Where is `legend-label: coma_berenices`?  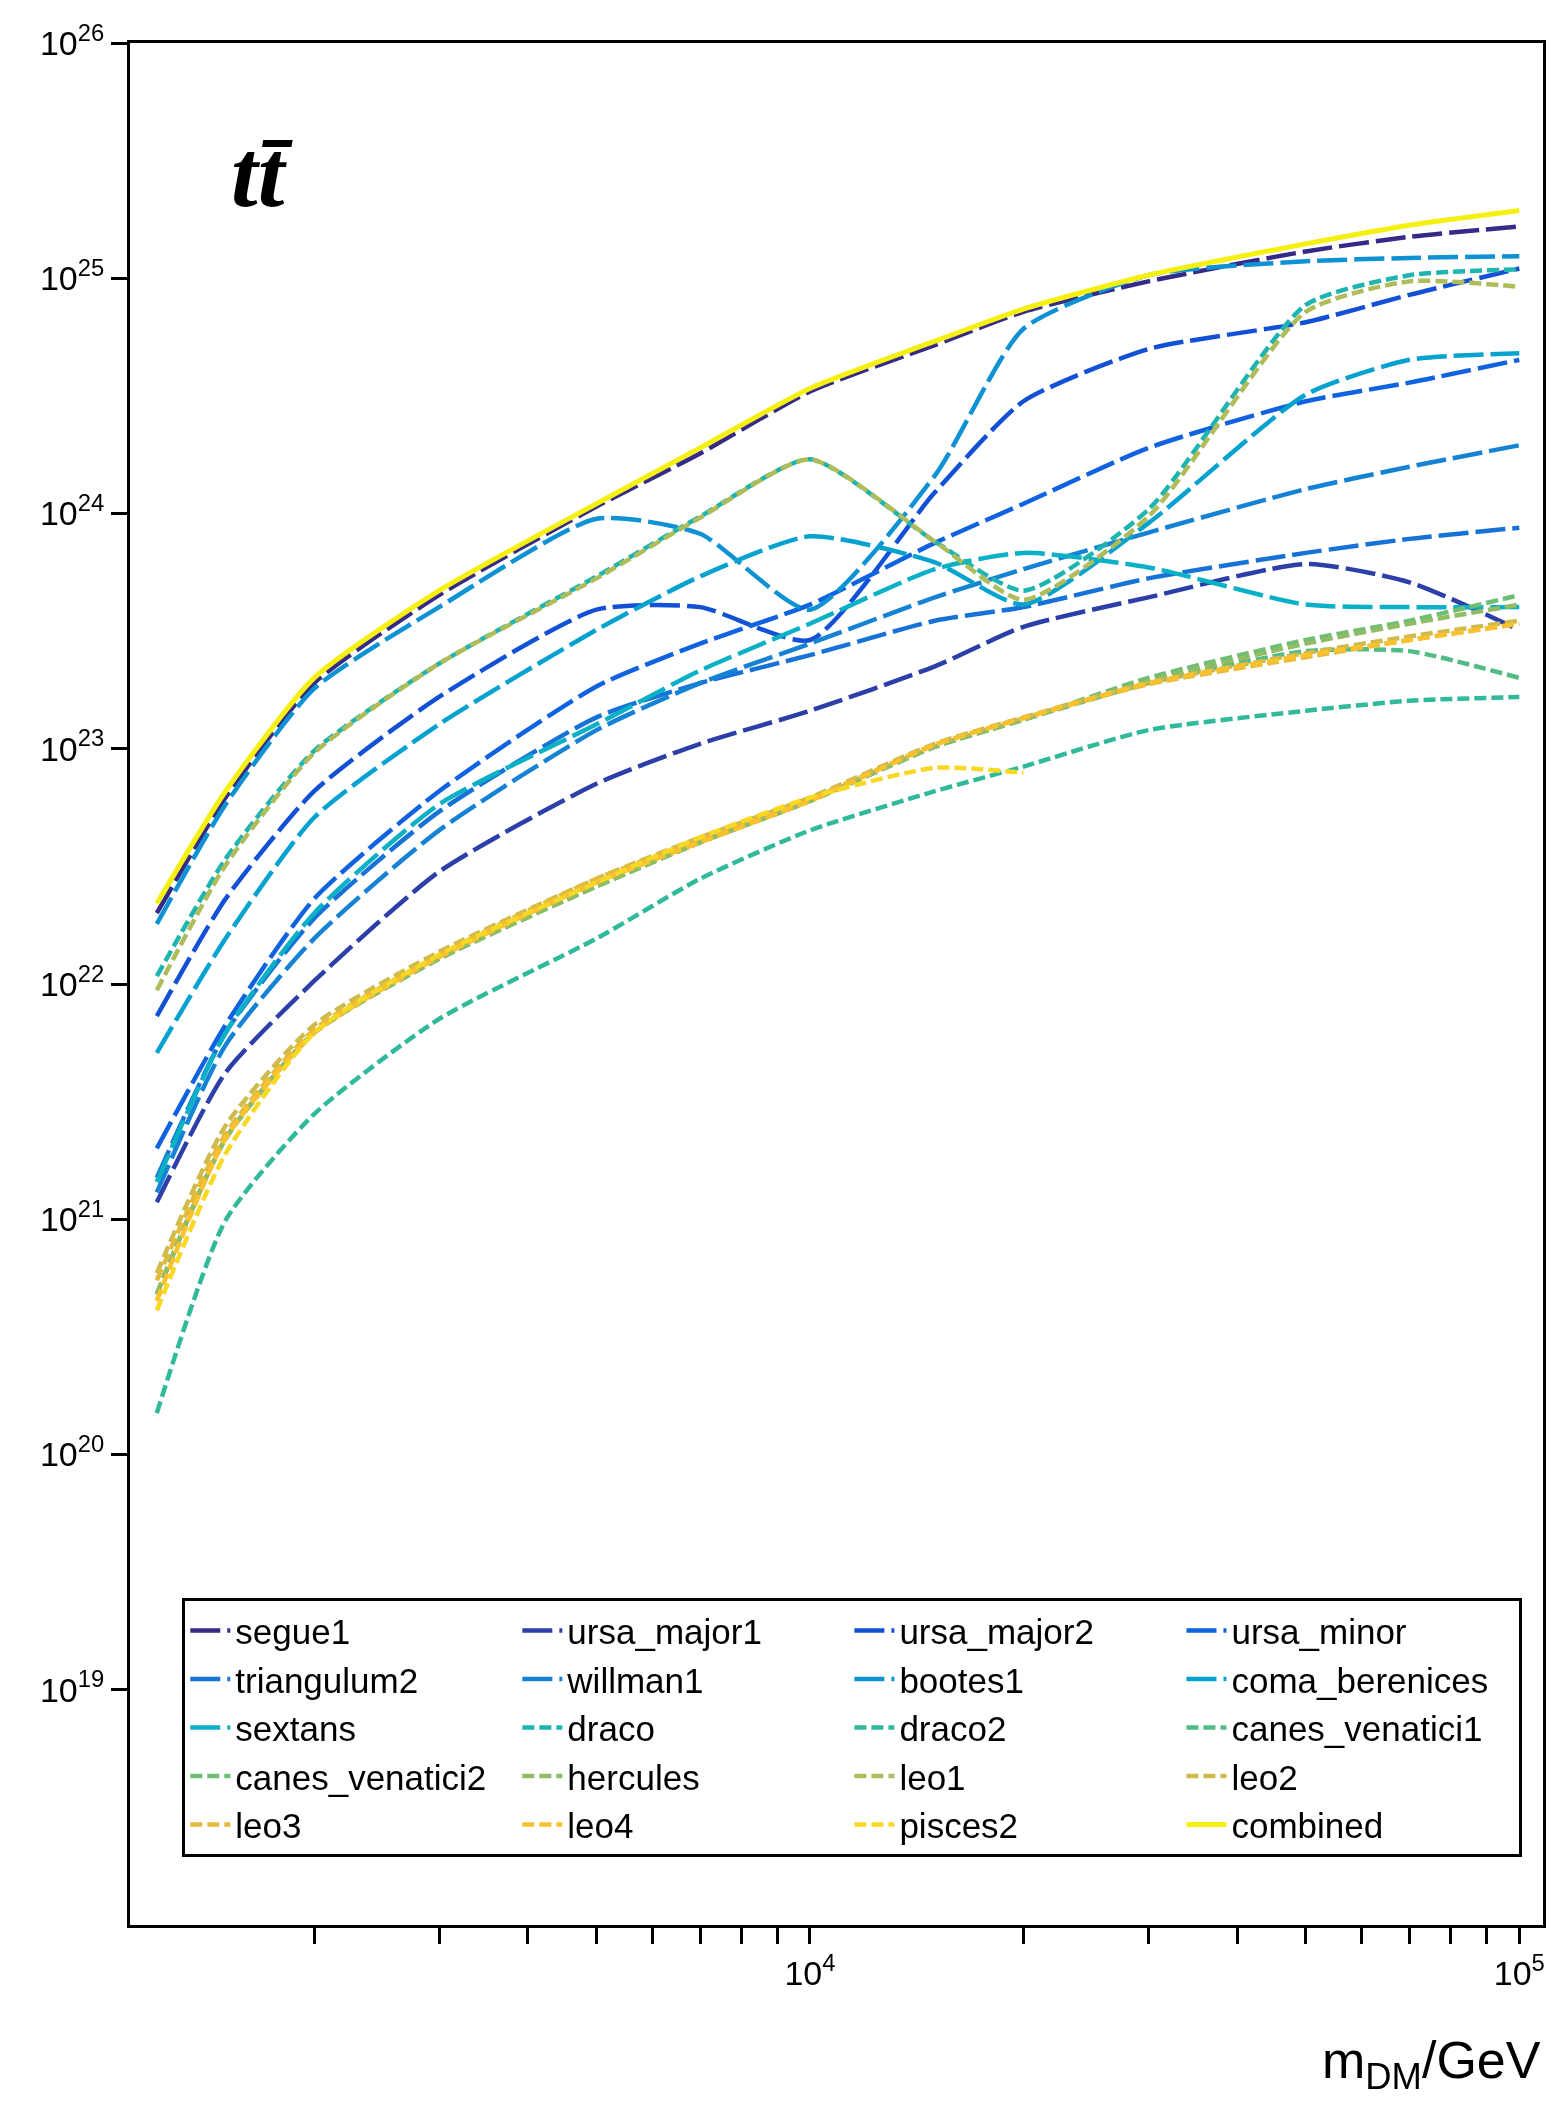 legend-label: coma_berenices is located at coordinates (1360, 1680).